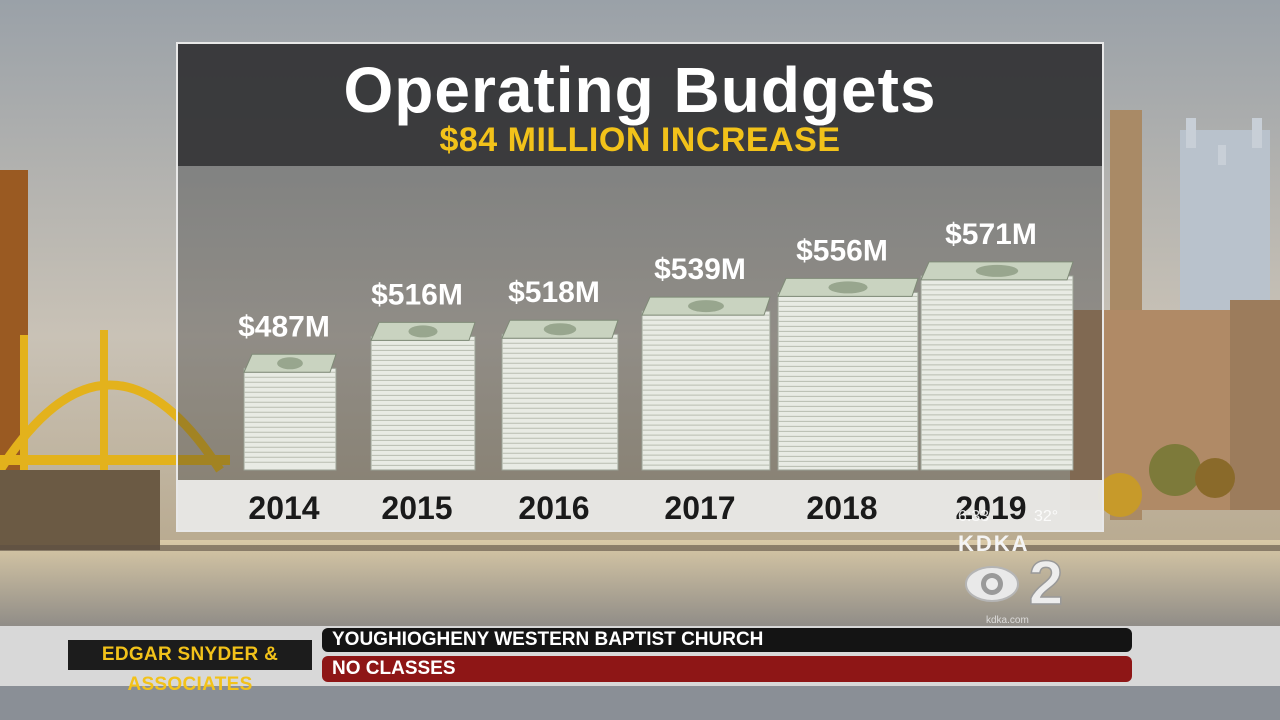 This screenshot has height=720, width=1280. What do you see at coordinates (640, 90) in the screenshot?
I see `chart-title: Operating Budgets` at bounding box center [640, 90].